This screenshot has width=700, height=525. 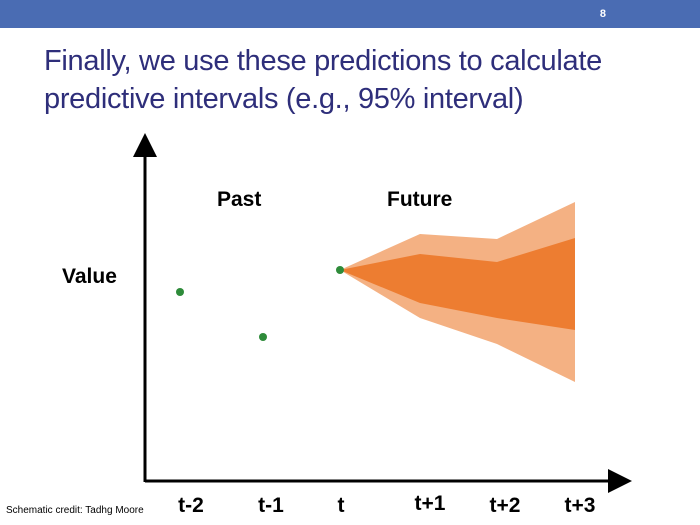 I want to click on past-label: Past, so click(x=239, y=199).